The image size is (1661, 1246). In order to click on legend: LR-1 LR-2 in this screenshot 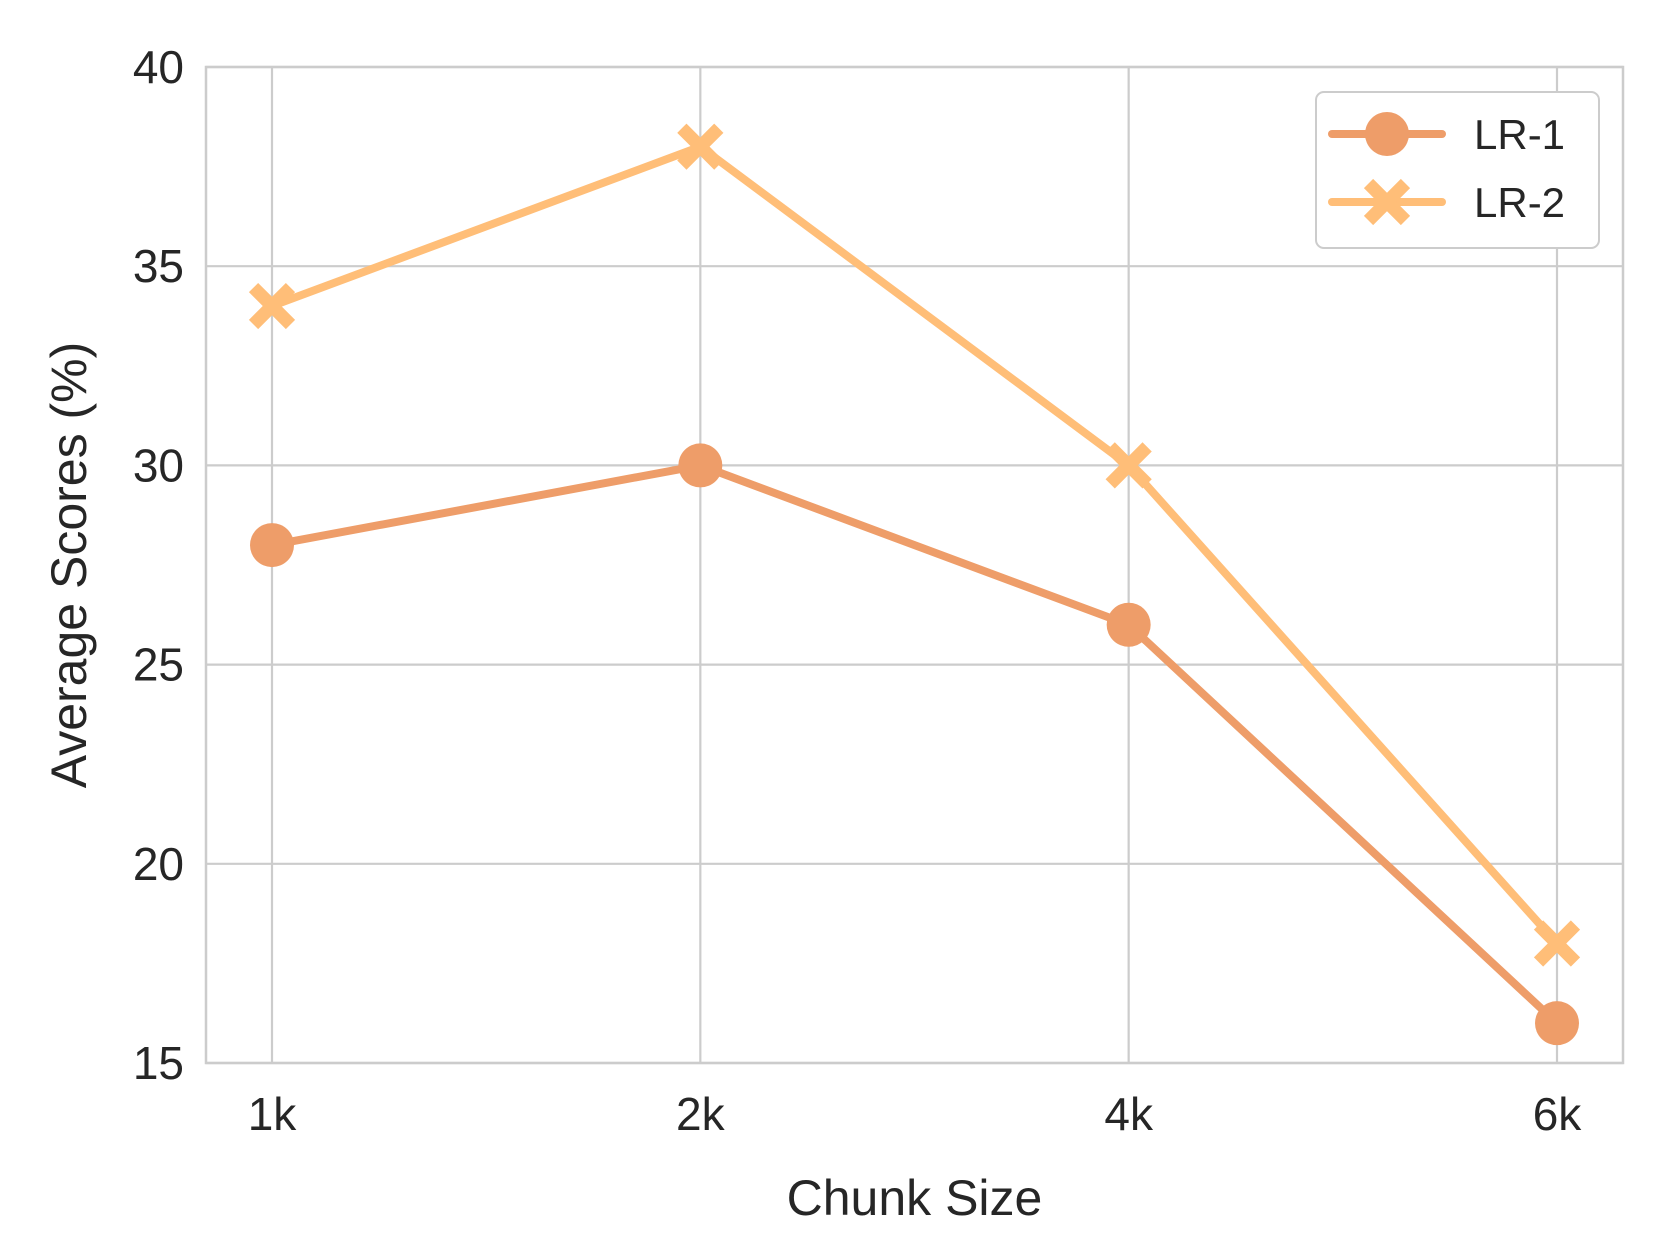, I will do `click(1457, 170)`.